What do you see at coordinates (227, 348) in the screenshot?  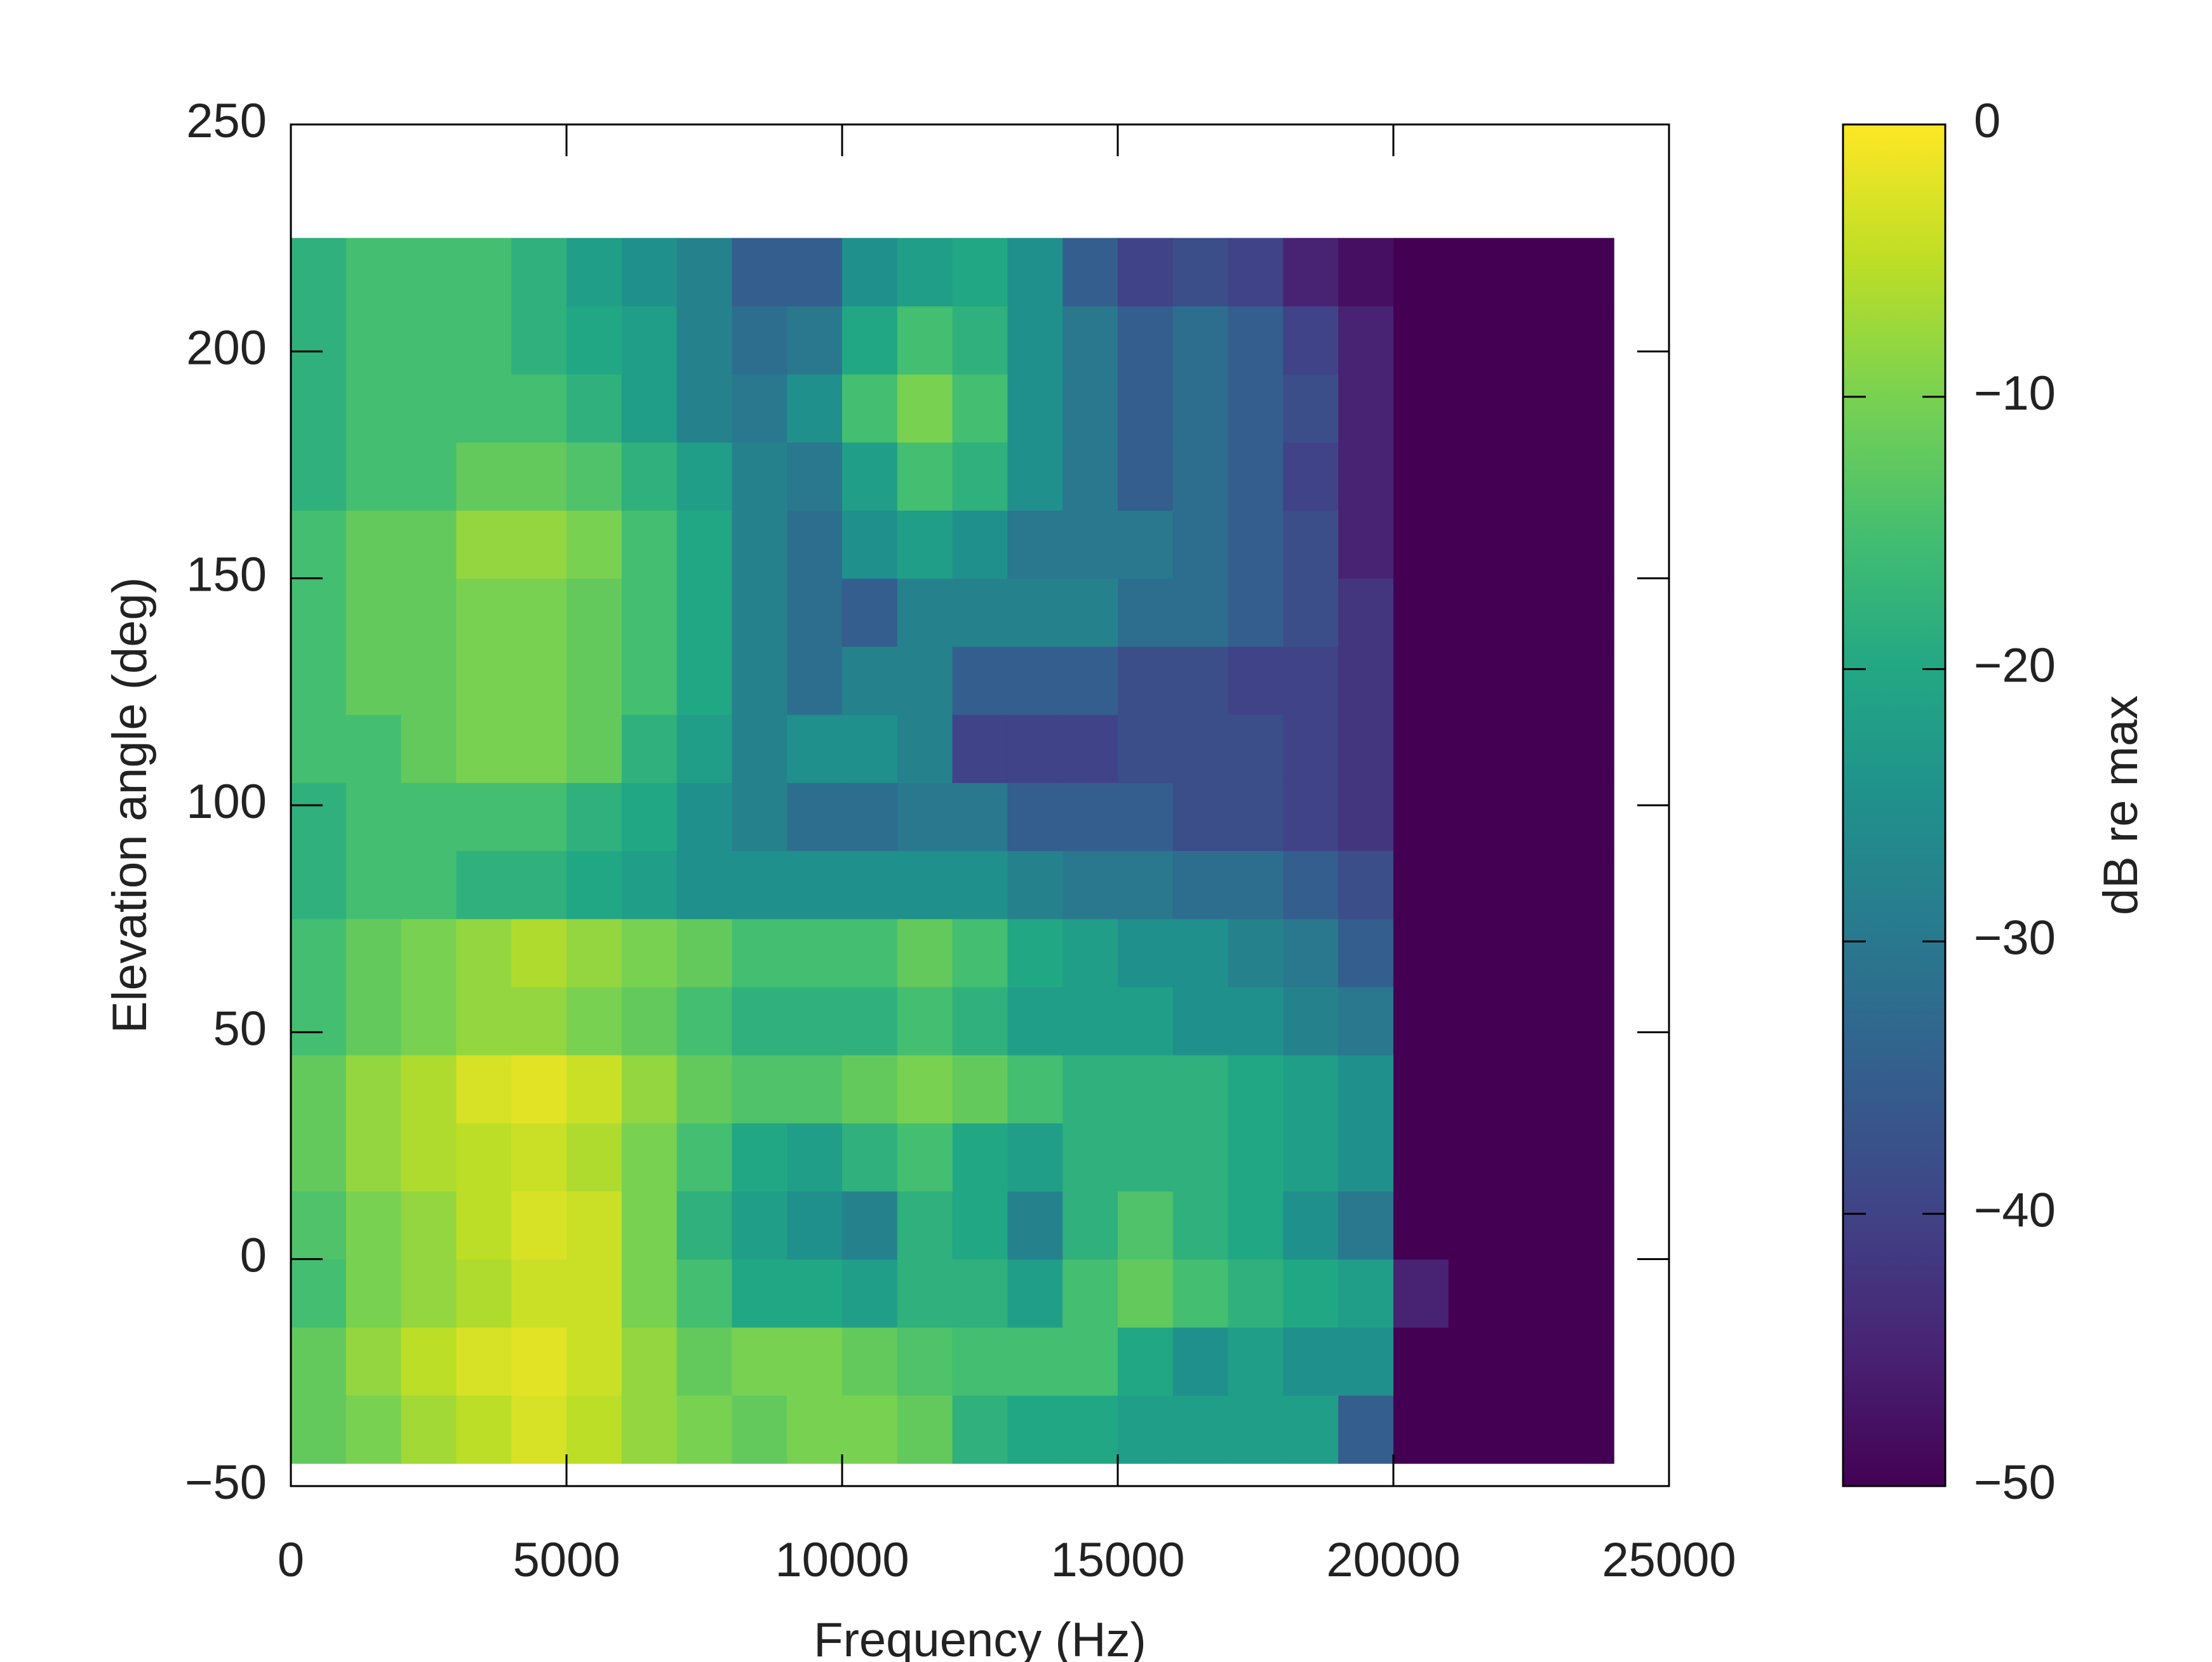 I see `y-tick-label: 200` at bounding box center [227, 348].